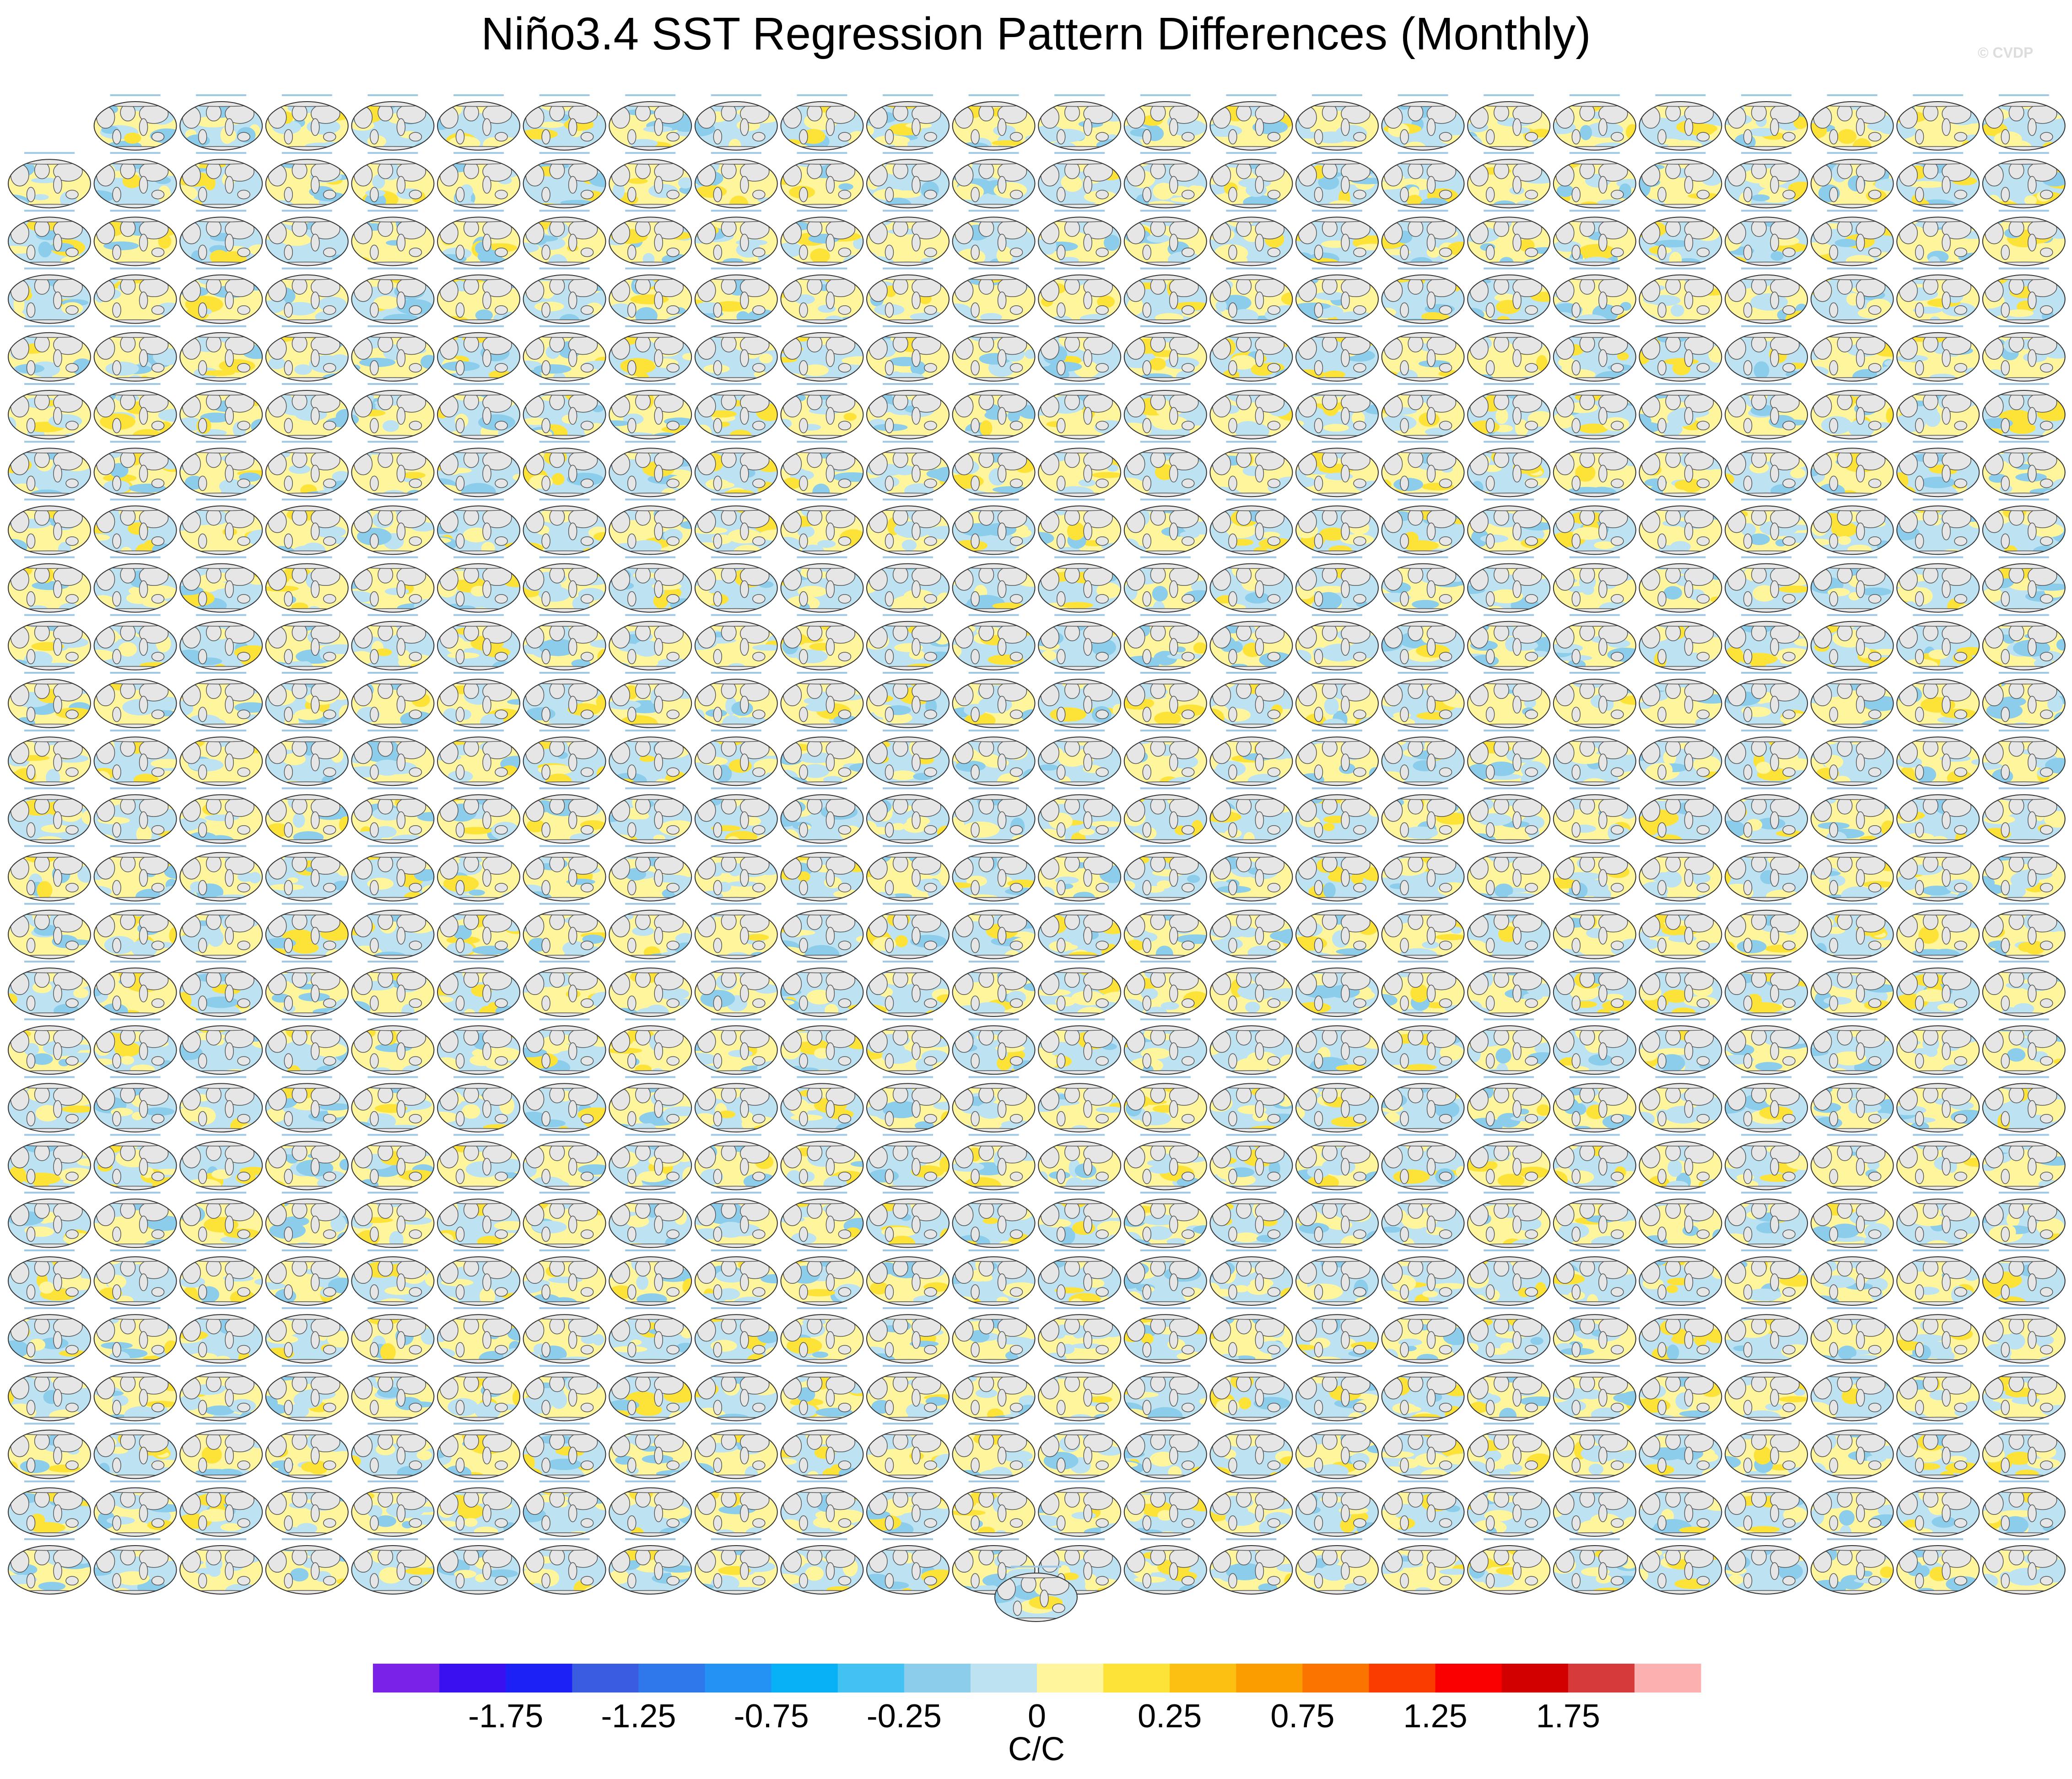 This screenshot has width=2072, height=1779. What do you see at coordinates (1170, 1716) in the screenshot?
I see `colorbar-tick-label: 0.25` at bounding box center [1170, 1716].